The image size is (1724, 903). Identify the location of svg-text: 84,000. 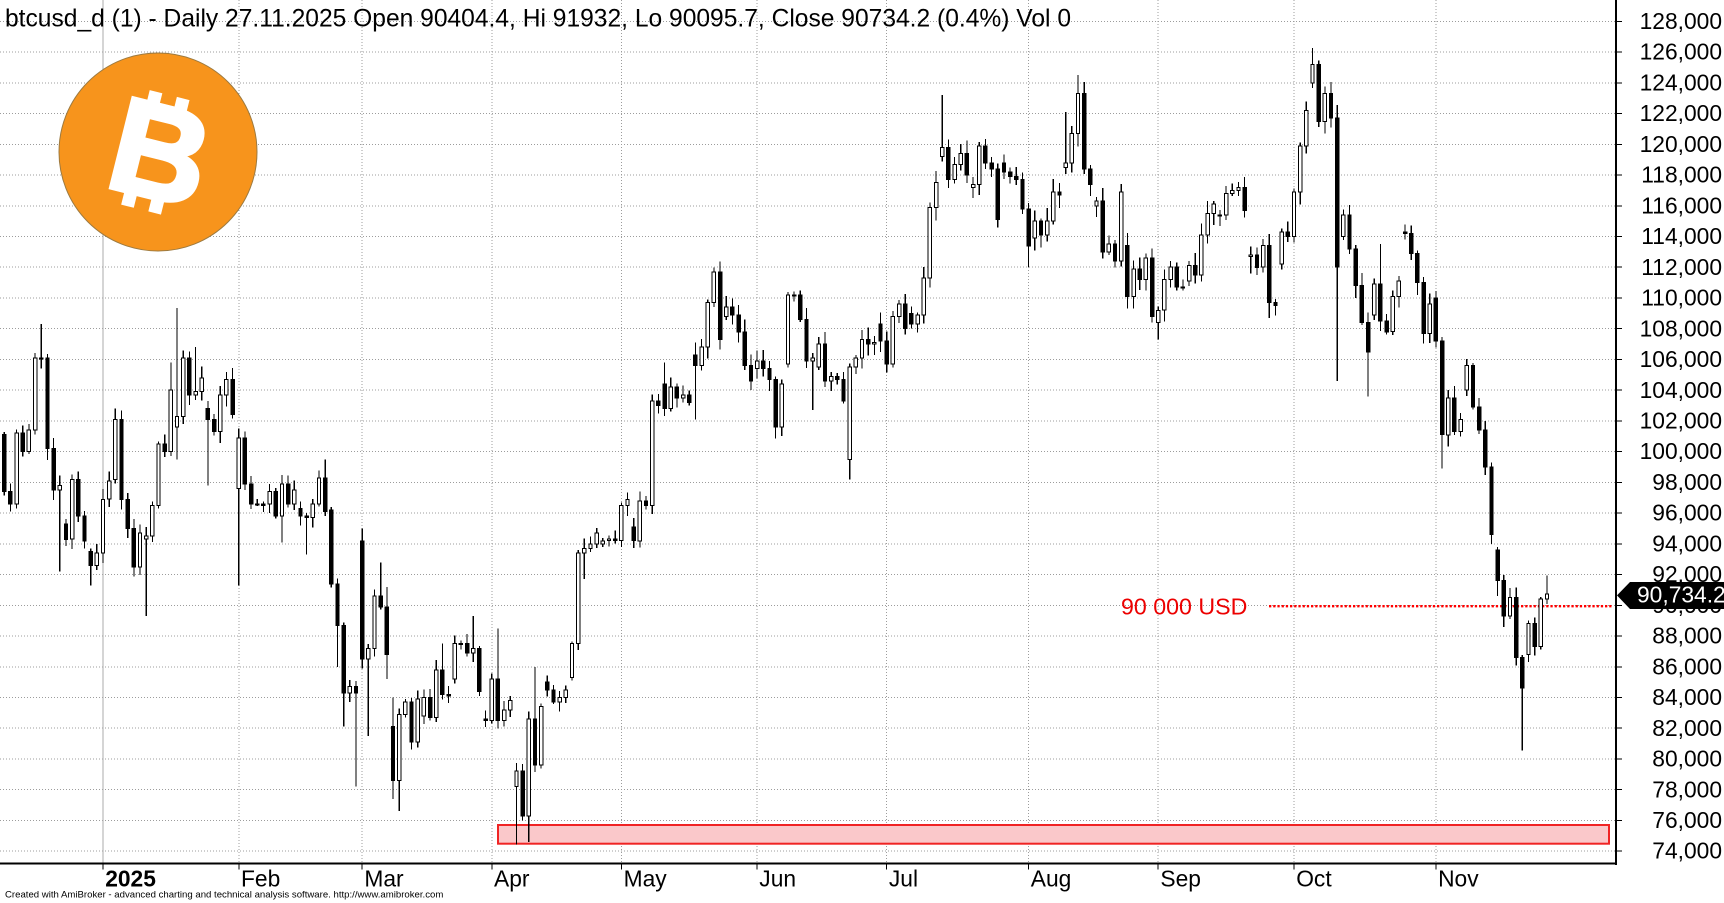
(1687, 697).